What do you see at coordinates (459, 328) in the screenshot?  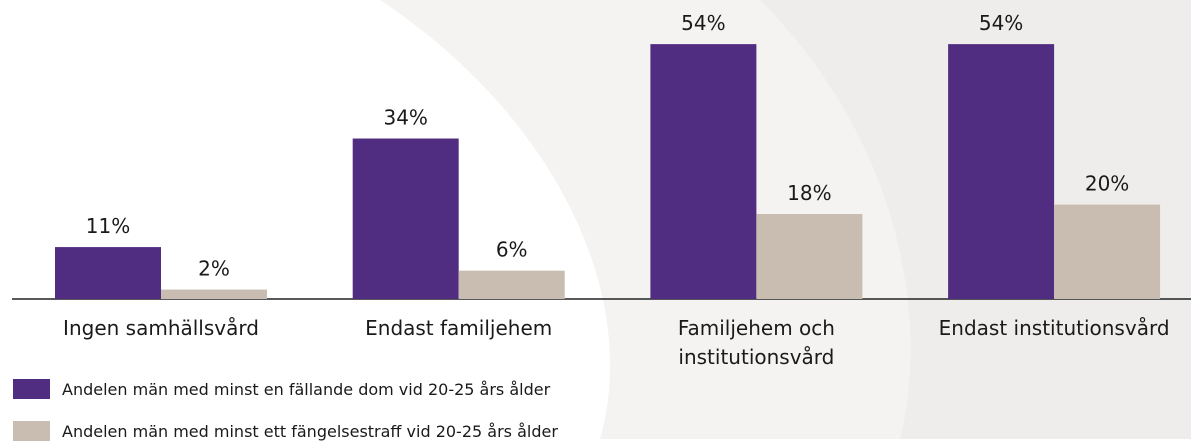 I see `x-tick-label: Endast familjehem` at bounding box center [459, 328].